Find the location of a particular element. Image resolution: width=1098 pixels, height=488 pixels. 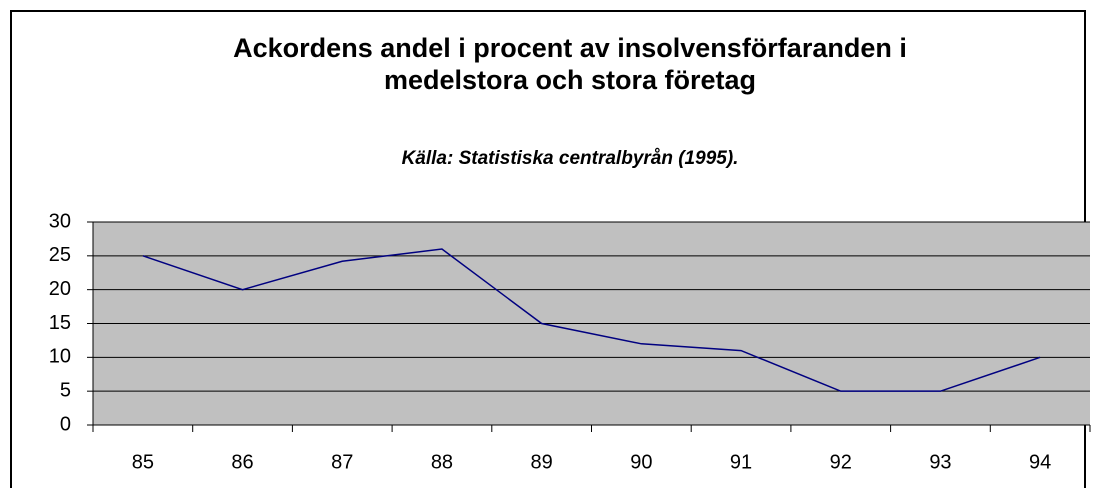

x-tick-label: 94 is located at coordinates (1040, 462).